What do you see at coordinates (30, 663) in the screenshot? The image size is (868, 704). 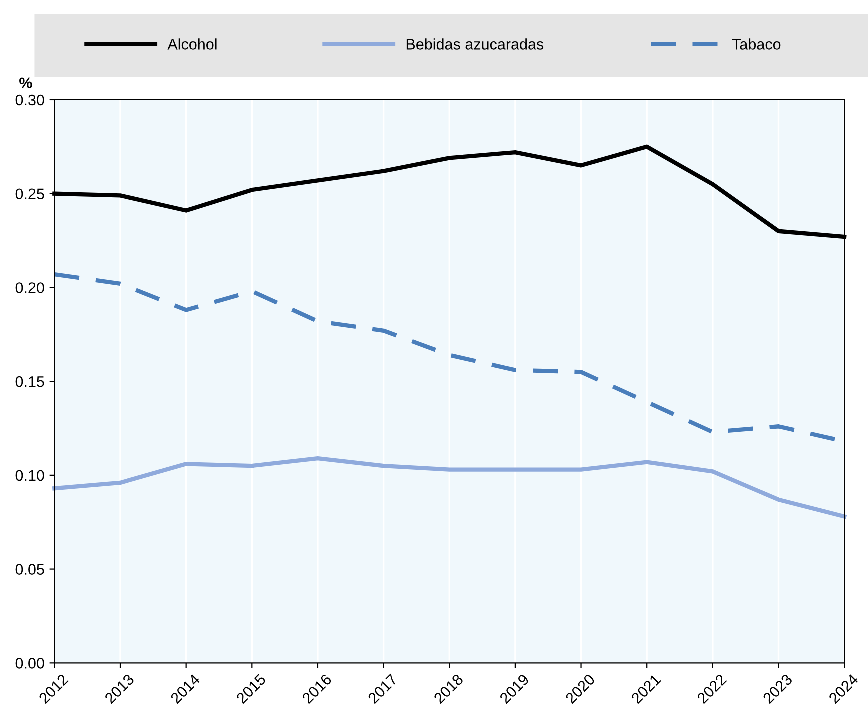 I see `y-tick-label: 0.00` at bounding box center [30, 663].